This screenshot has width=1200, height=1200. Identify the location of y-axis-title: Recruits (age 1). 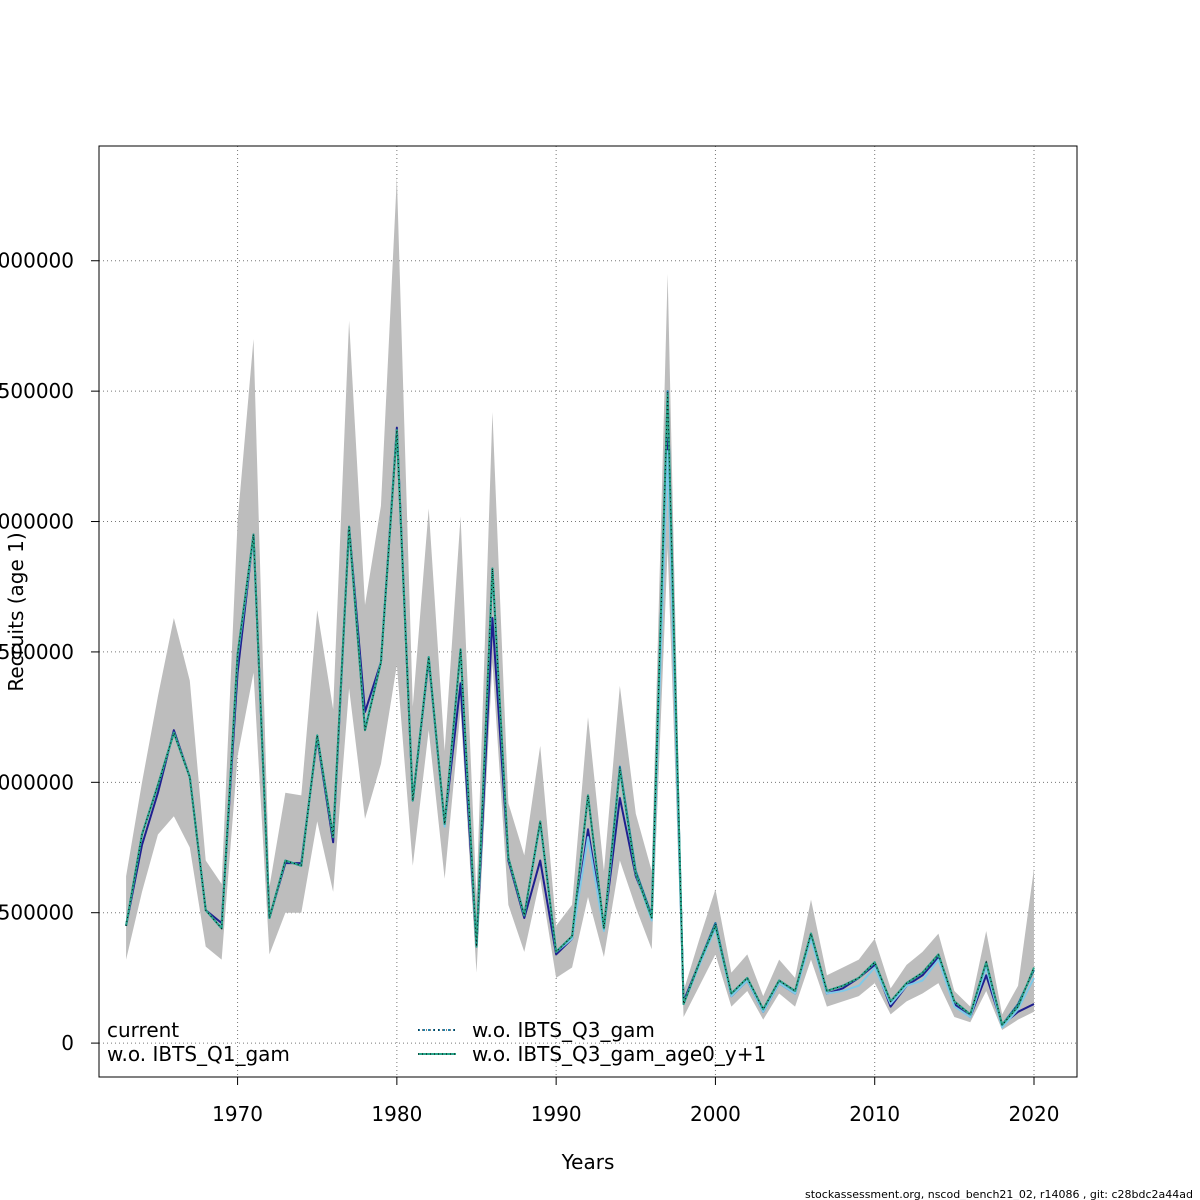
(16, 611).